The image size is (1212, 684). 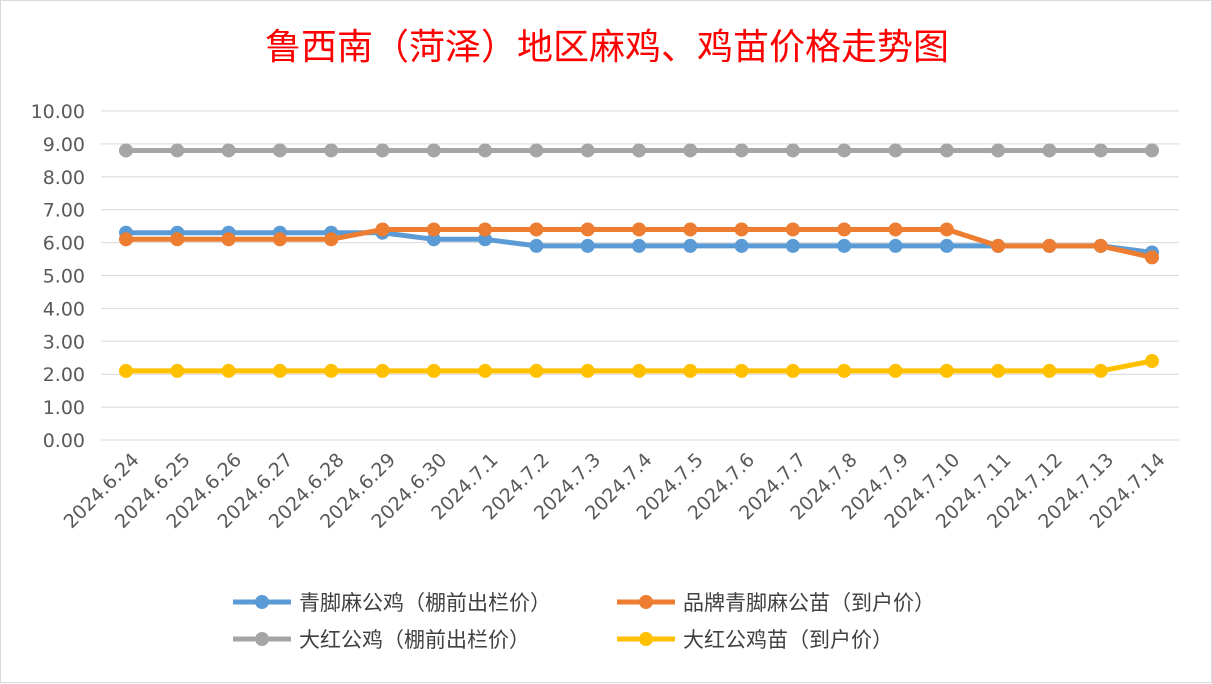 I want to click on legend-label: 大红公鸡苗（到户价）, so click(x=788, y=640).